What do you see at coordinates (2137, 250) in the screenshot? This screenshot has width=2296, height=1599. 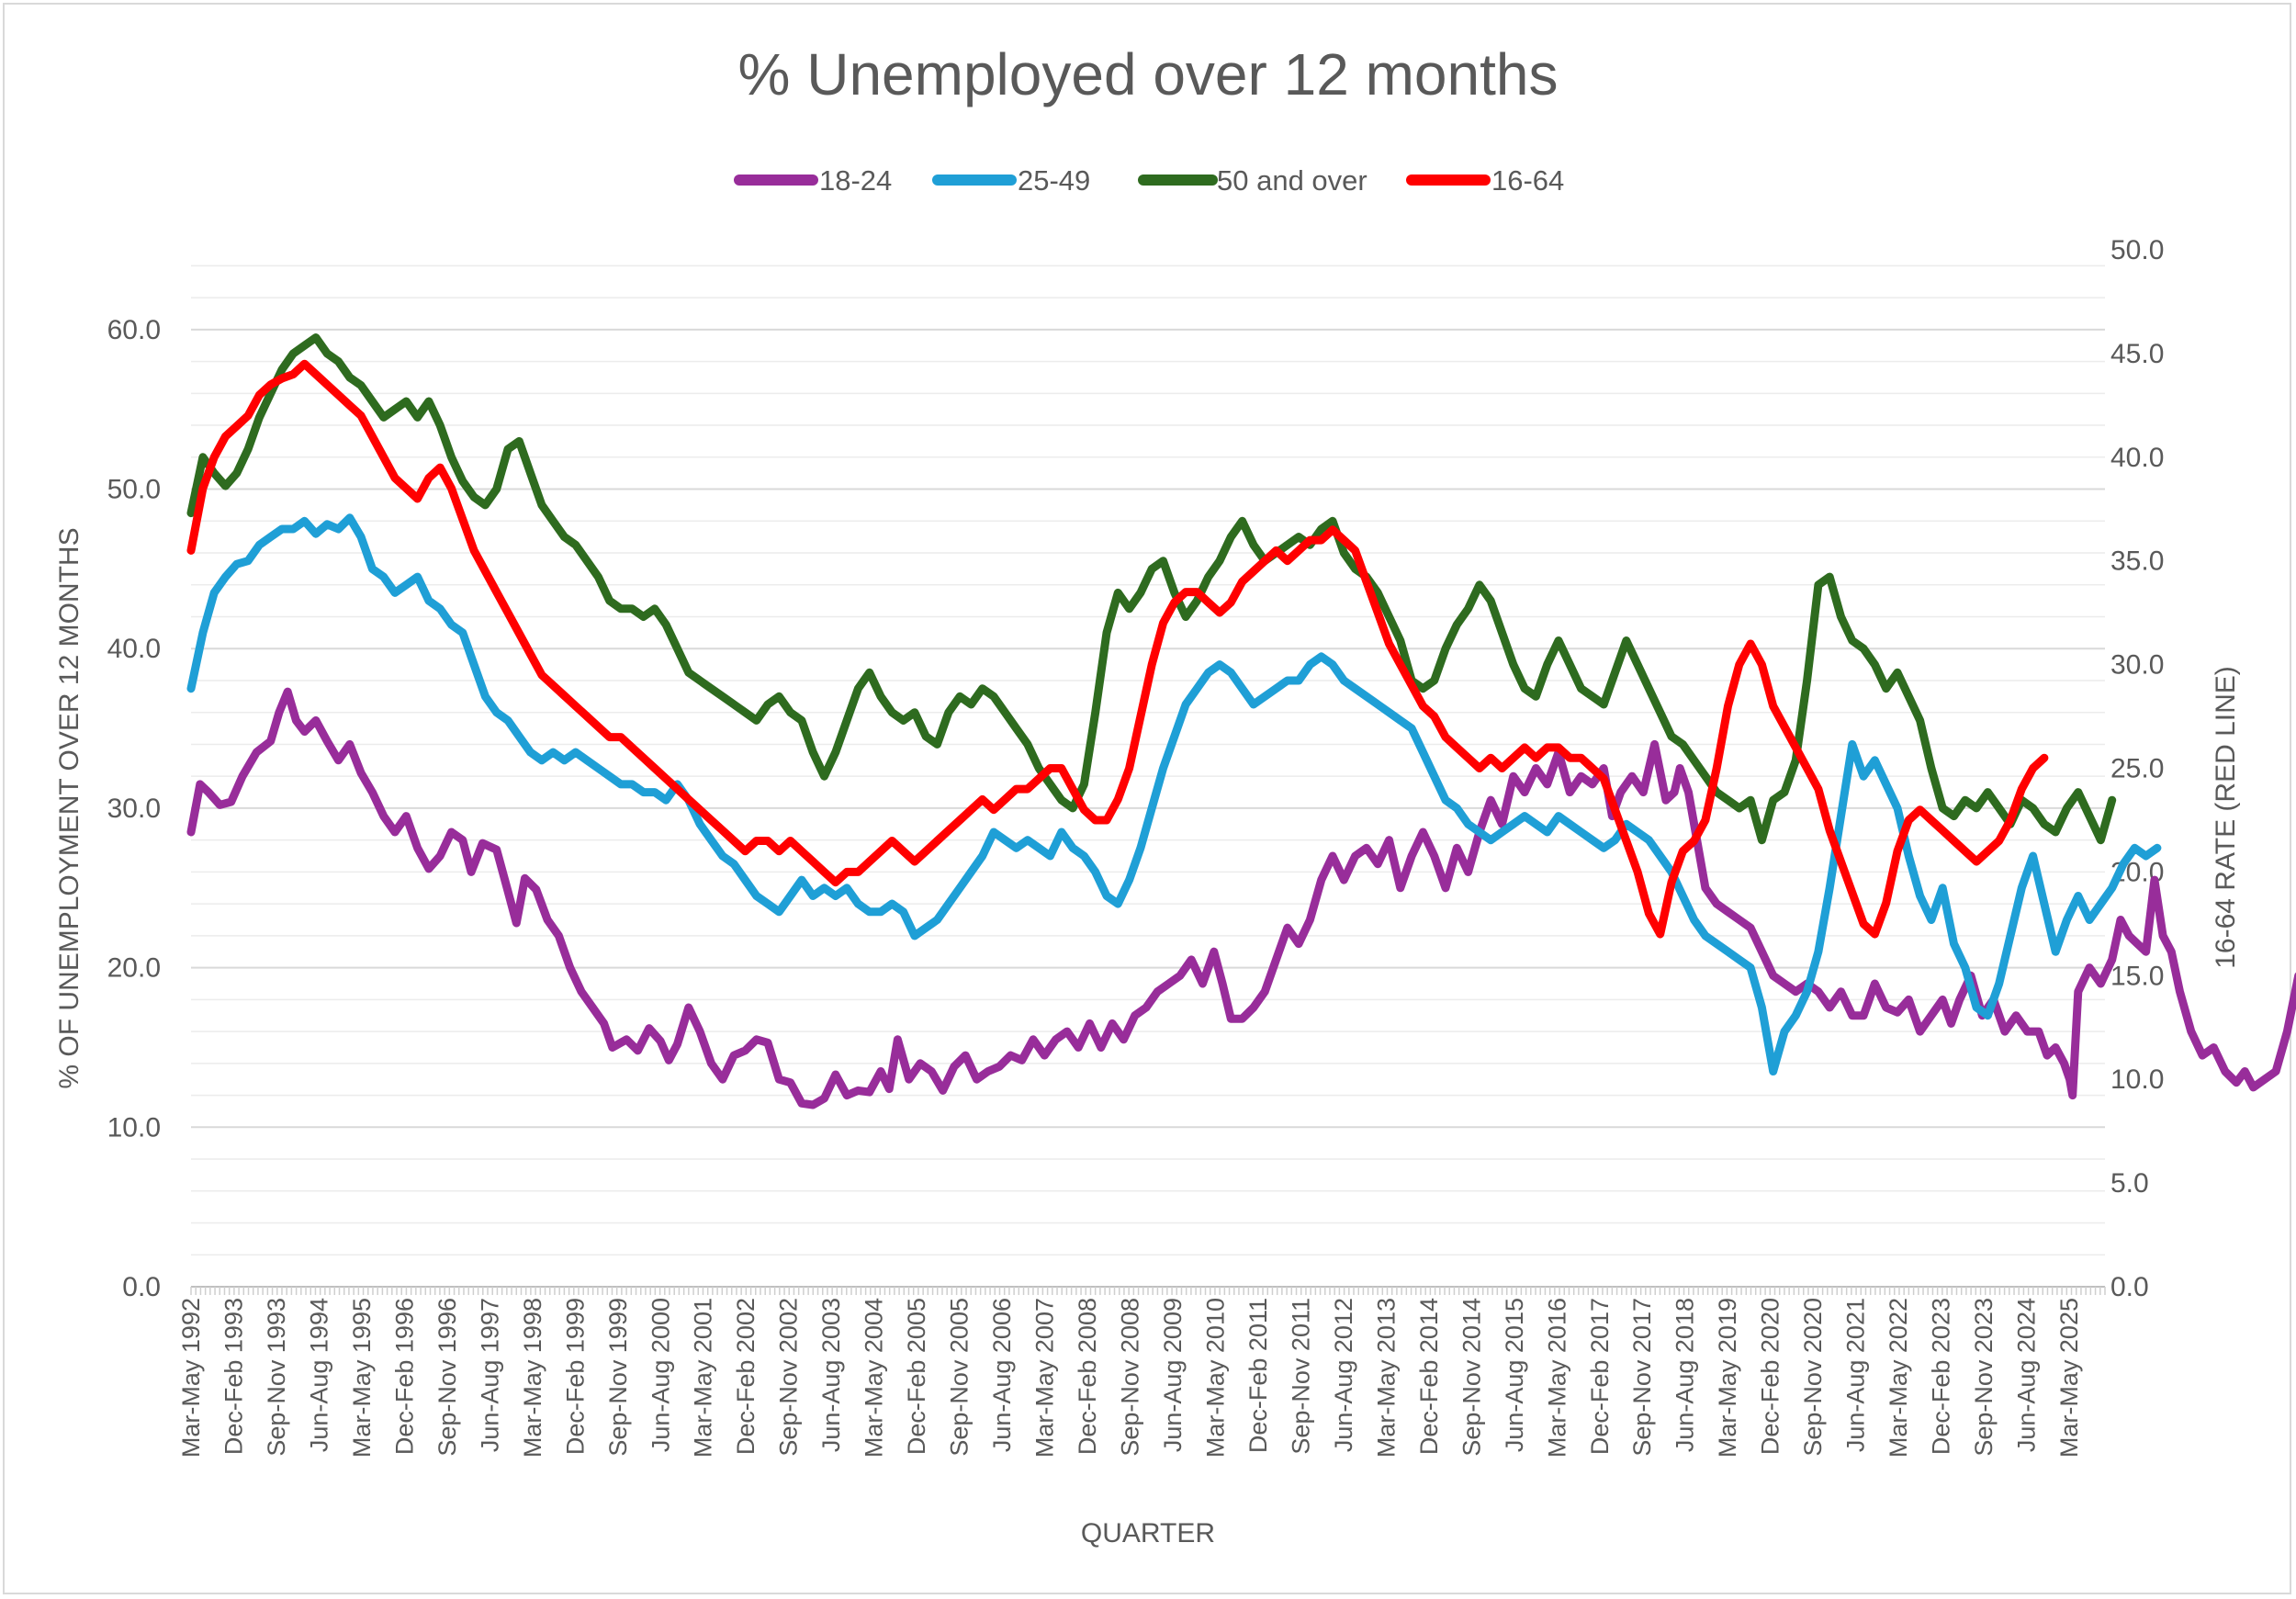 I see `y2-tick-label: 50.0` at bounding box center [2137, 250].